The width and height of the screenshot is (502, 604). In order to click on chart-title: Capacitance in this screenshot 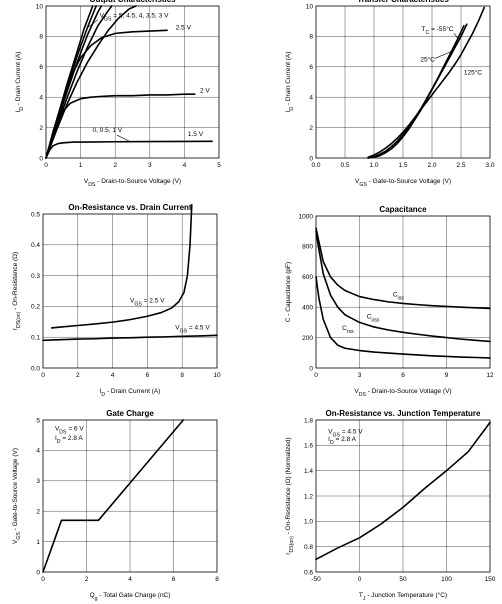, I will do `click(403, 209)`.